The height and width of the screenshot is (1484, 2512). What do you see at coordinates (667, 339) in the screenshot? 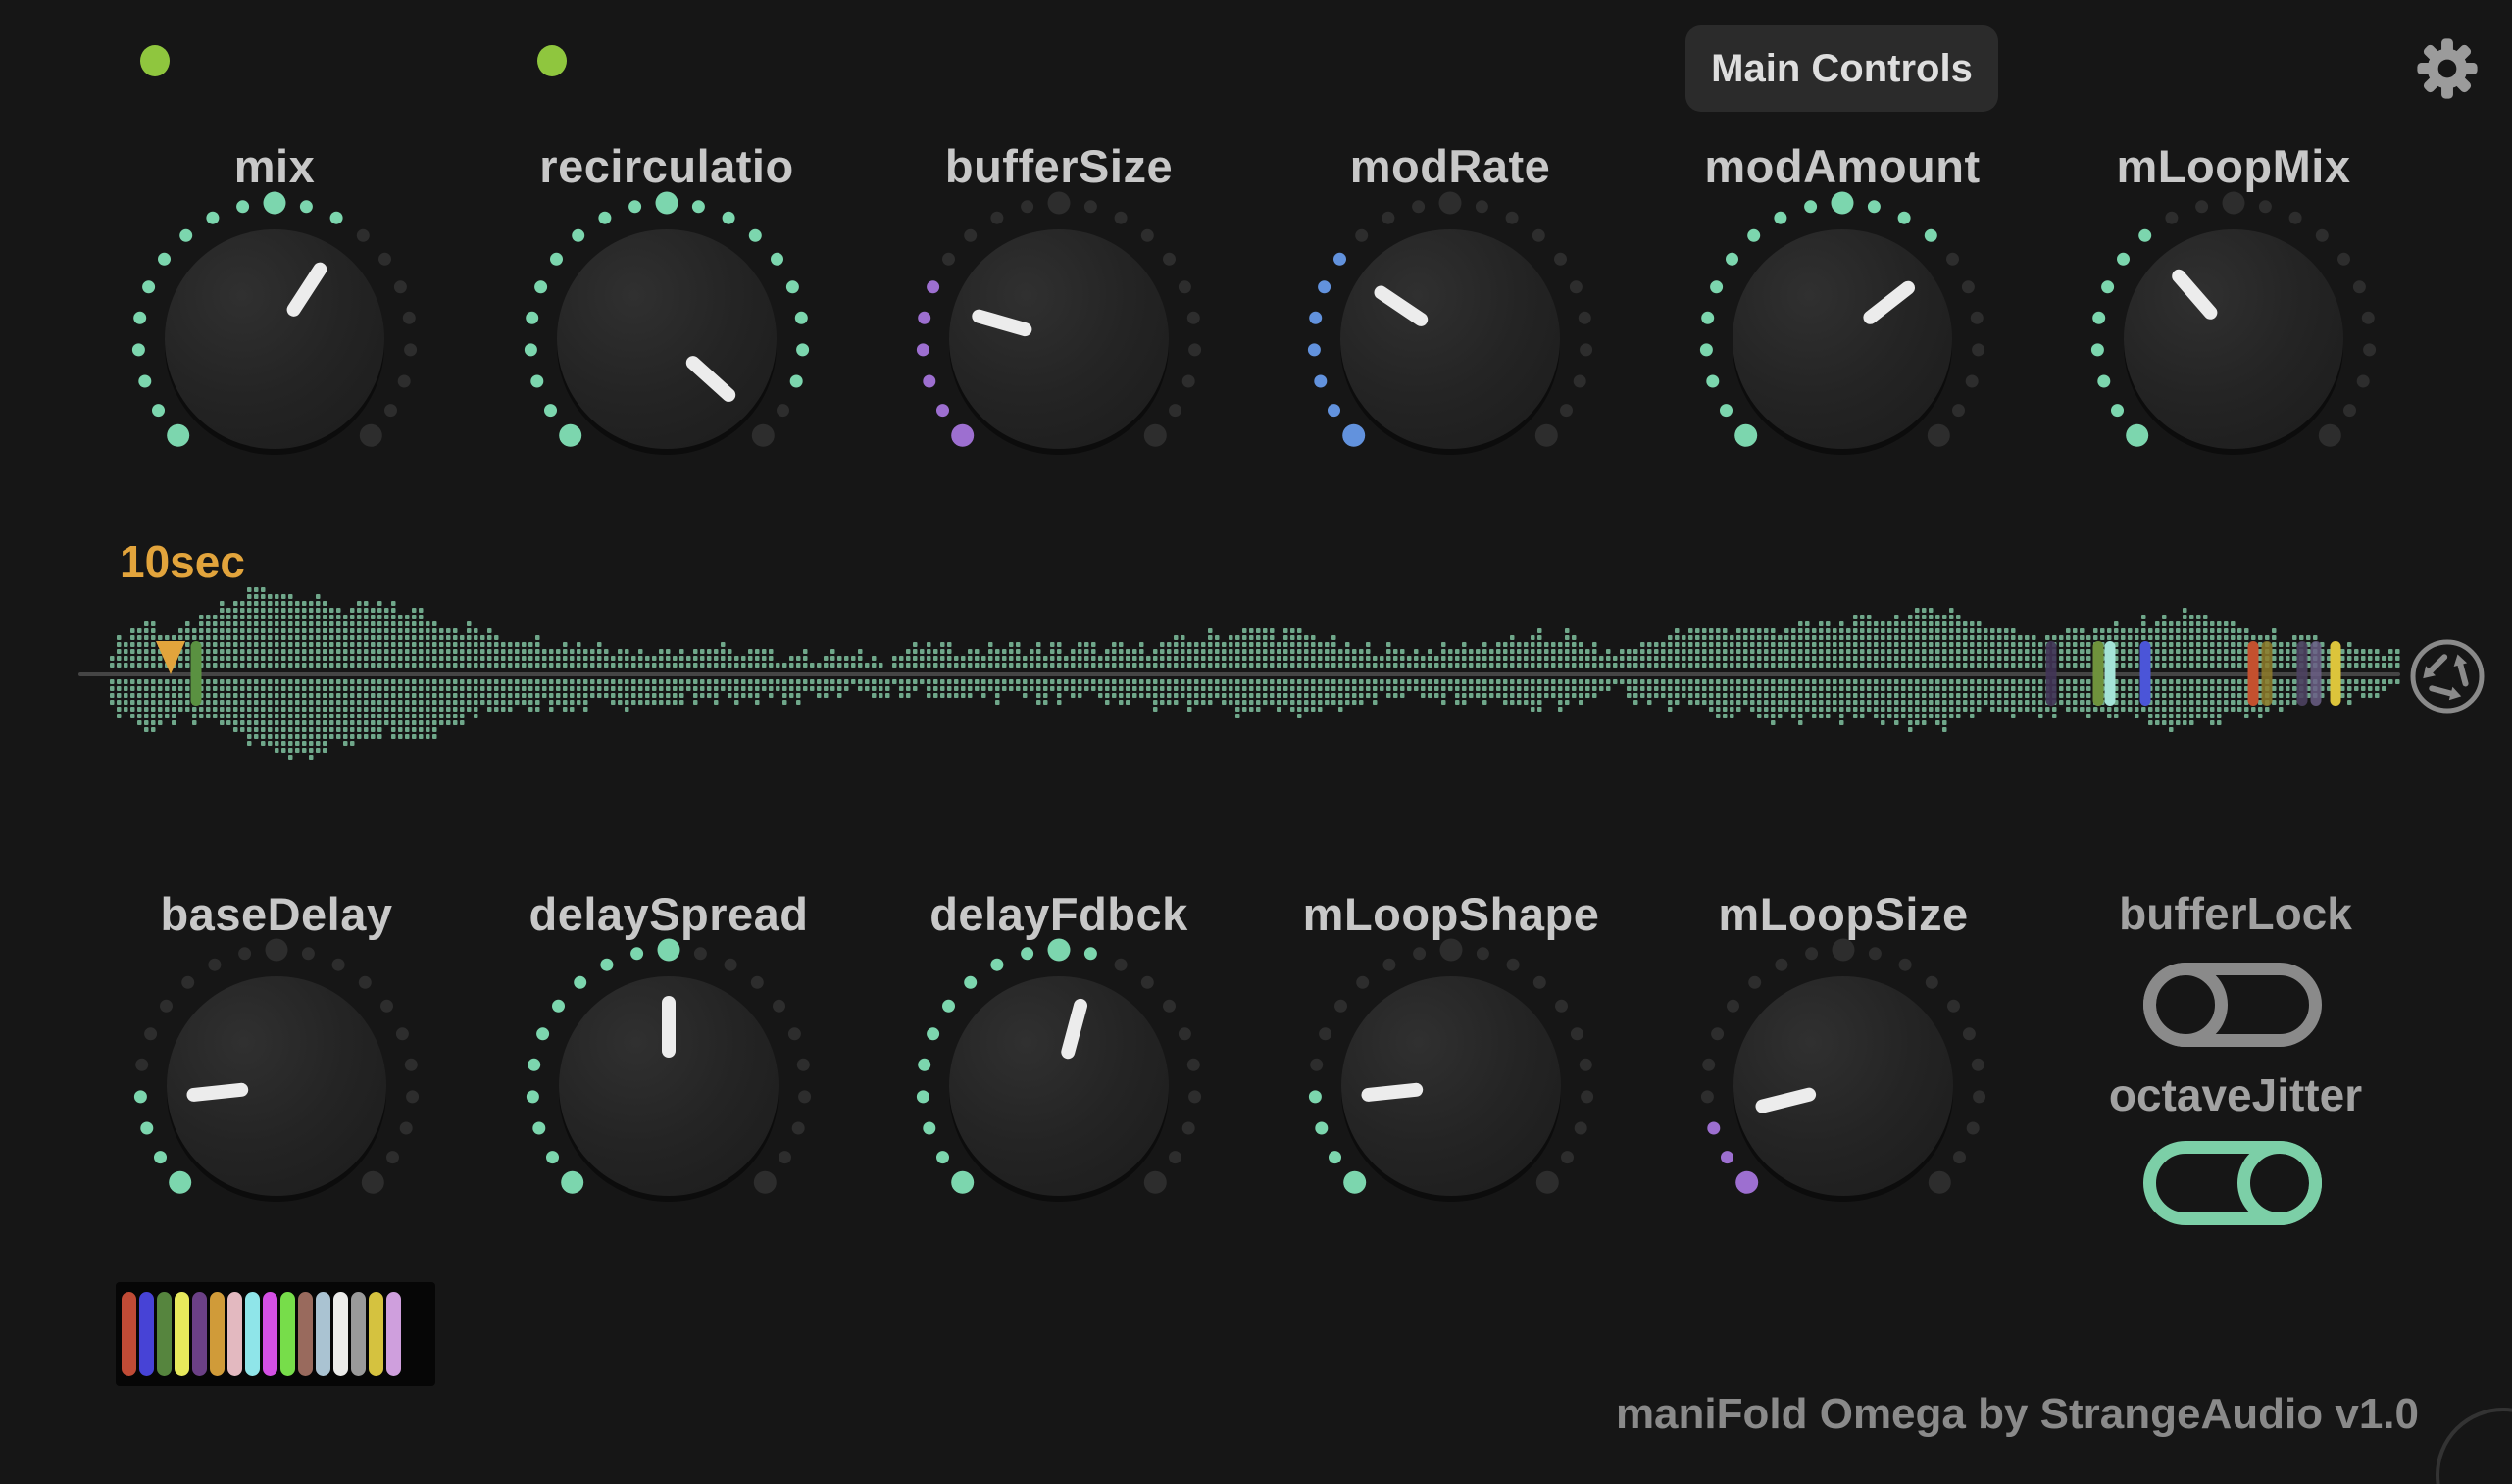
I see `knob-recirculatio` at bounding box center [667, 339].